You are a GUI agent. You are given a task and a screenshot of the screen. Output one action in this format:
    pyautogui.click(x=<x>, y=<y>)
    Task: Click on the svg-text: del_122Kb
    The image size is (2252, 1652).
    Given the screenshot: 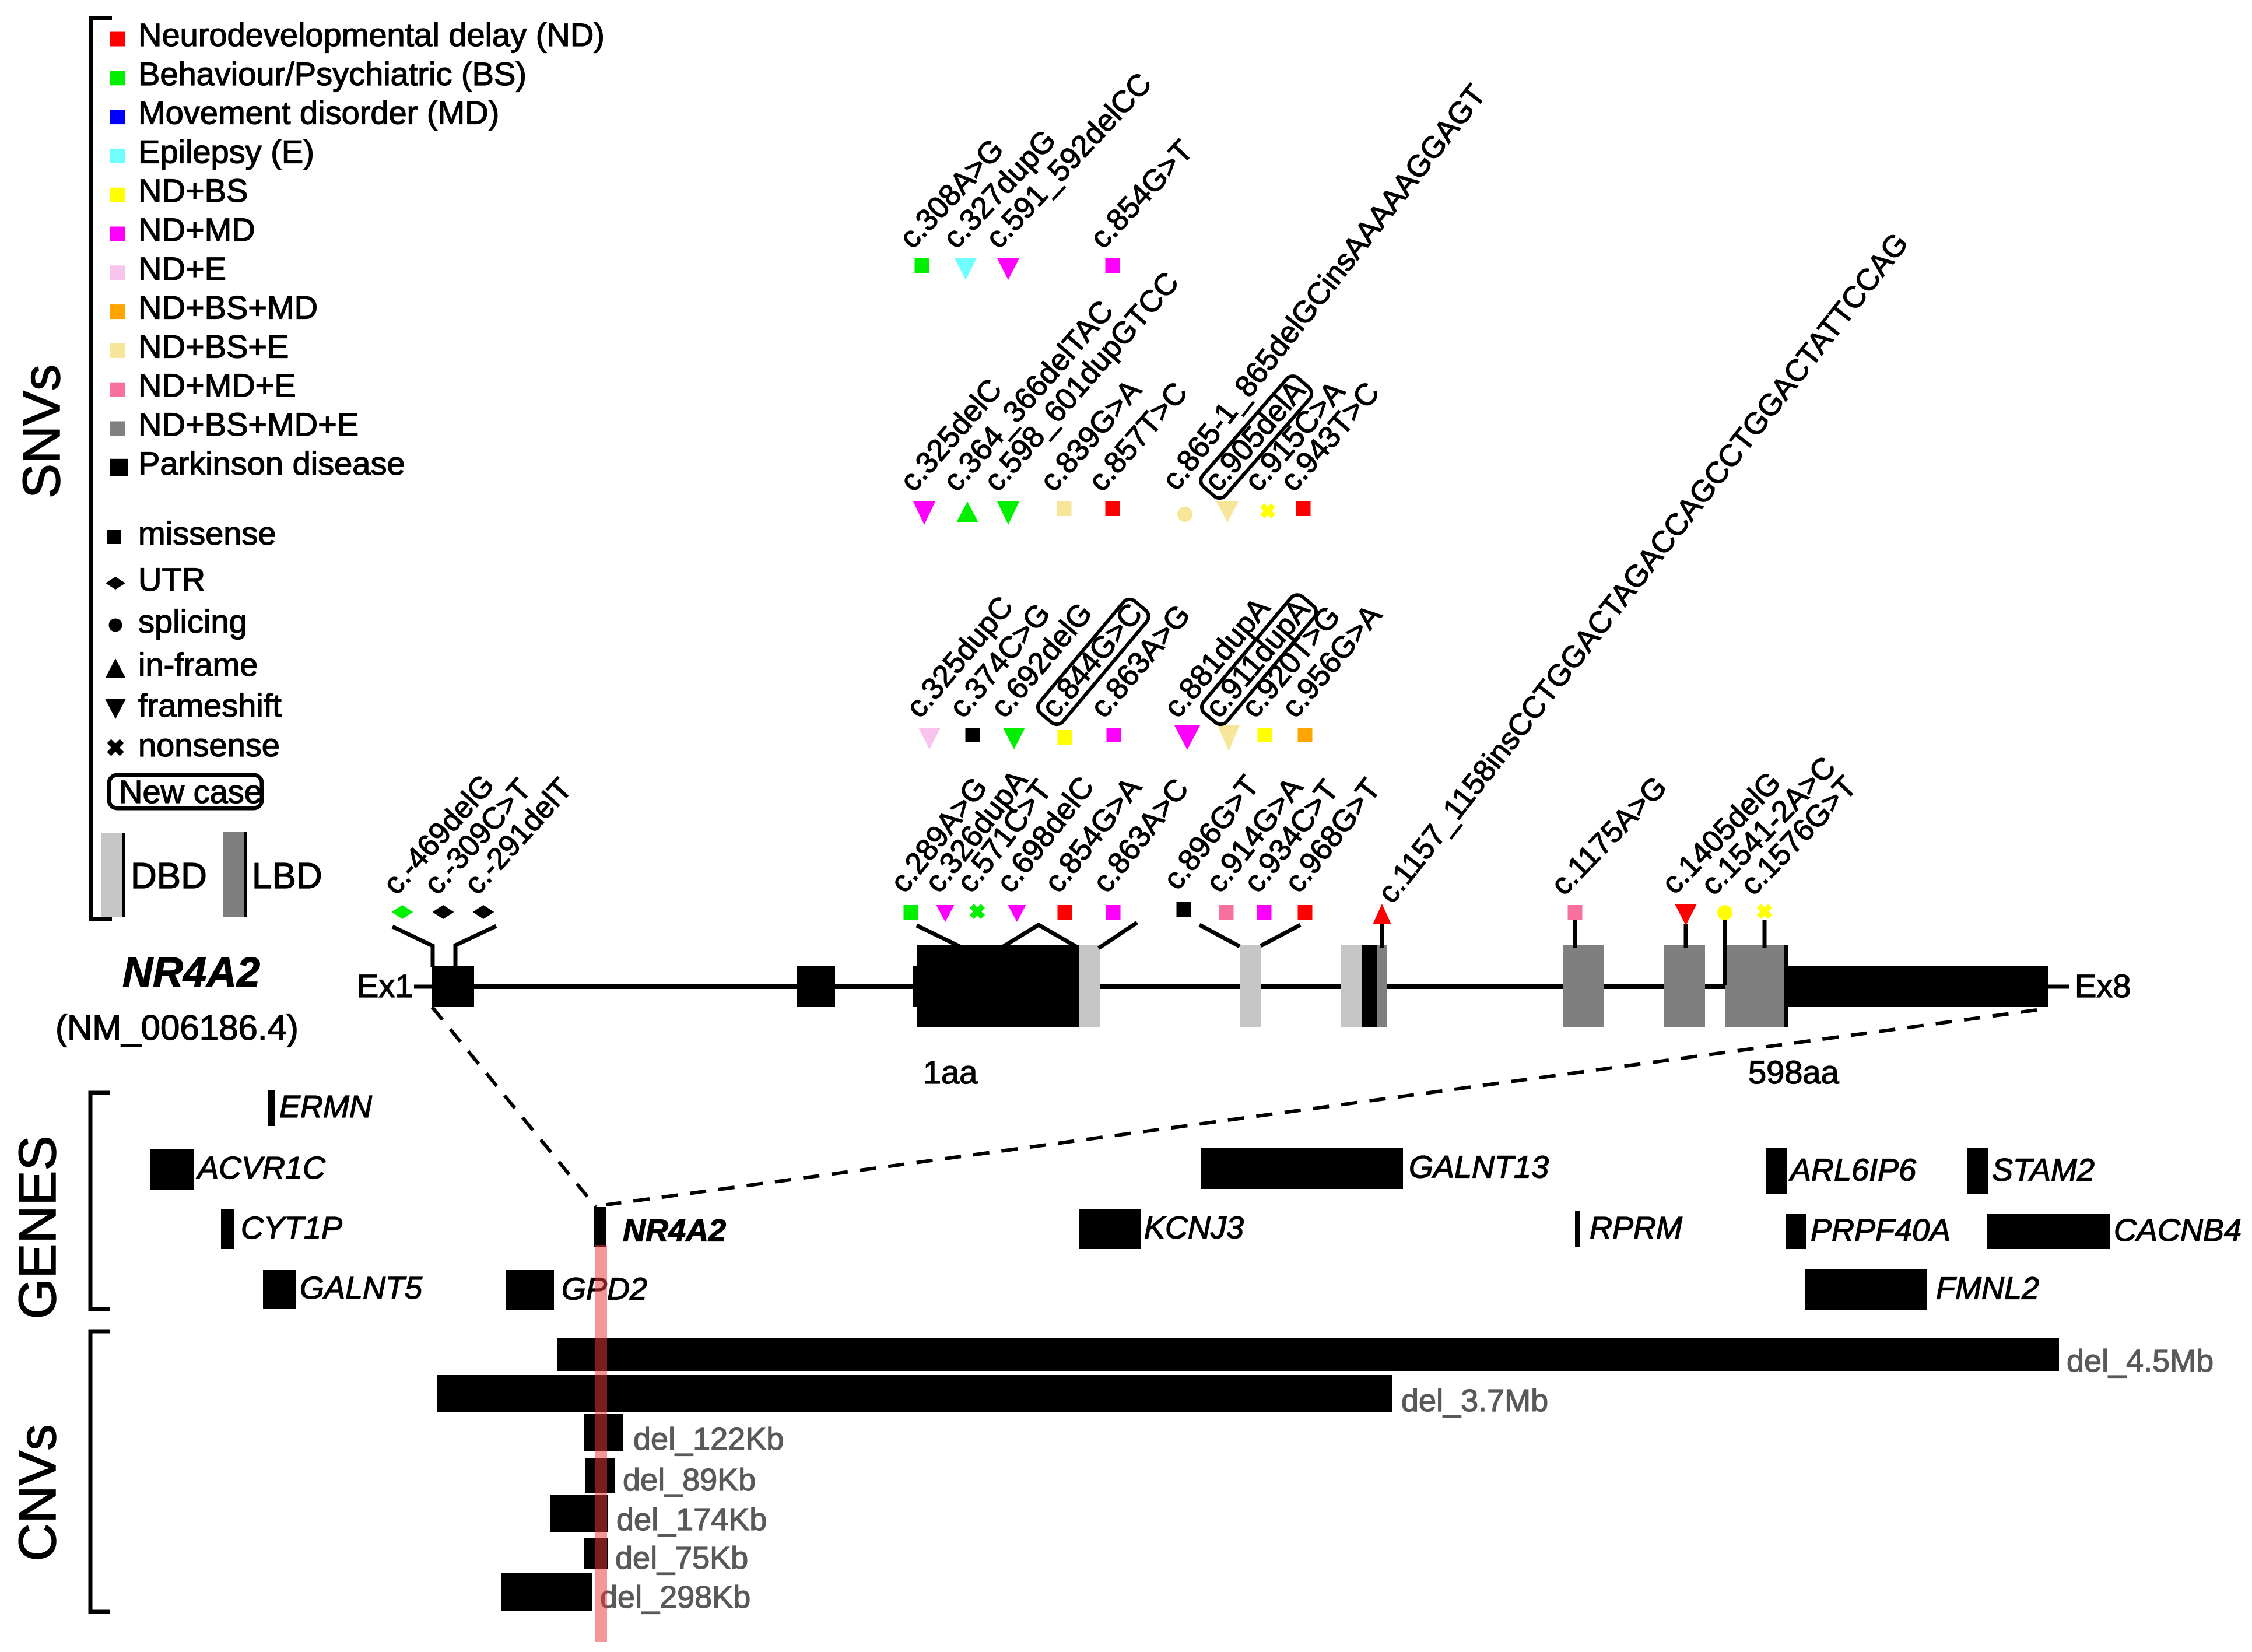 What is the action you would take?
    pyautogui.click(x=708, y=1439)
    